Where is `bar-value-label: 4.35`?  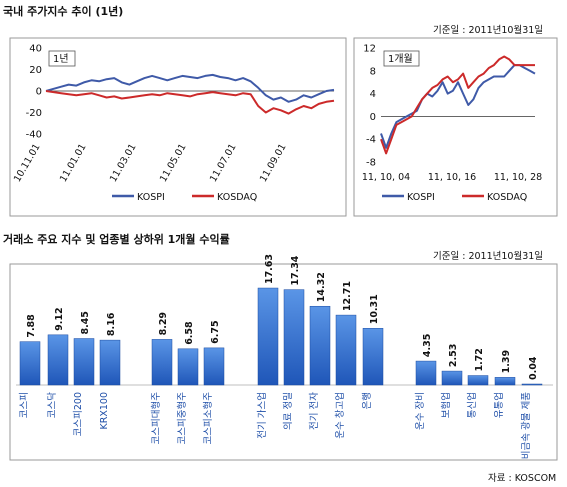 bar-value-label: 4.35 is located at coordinates (427, 345).